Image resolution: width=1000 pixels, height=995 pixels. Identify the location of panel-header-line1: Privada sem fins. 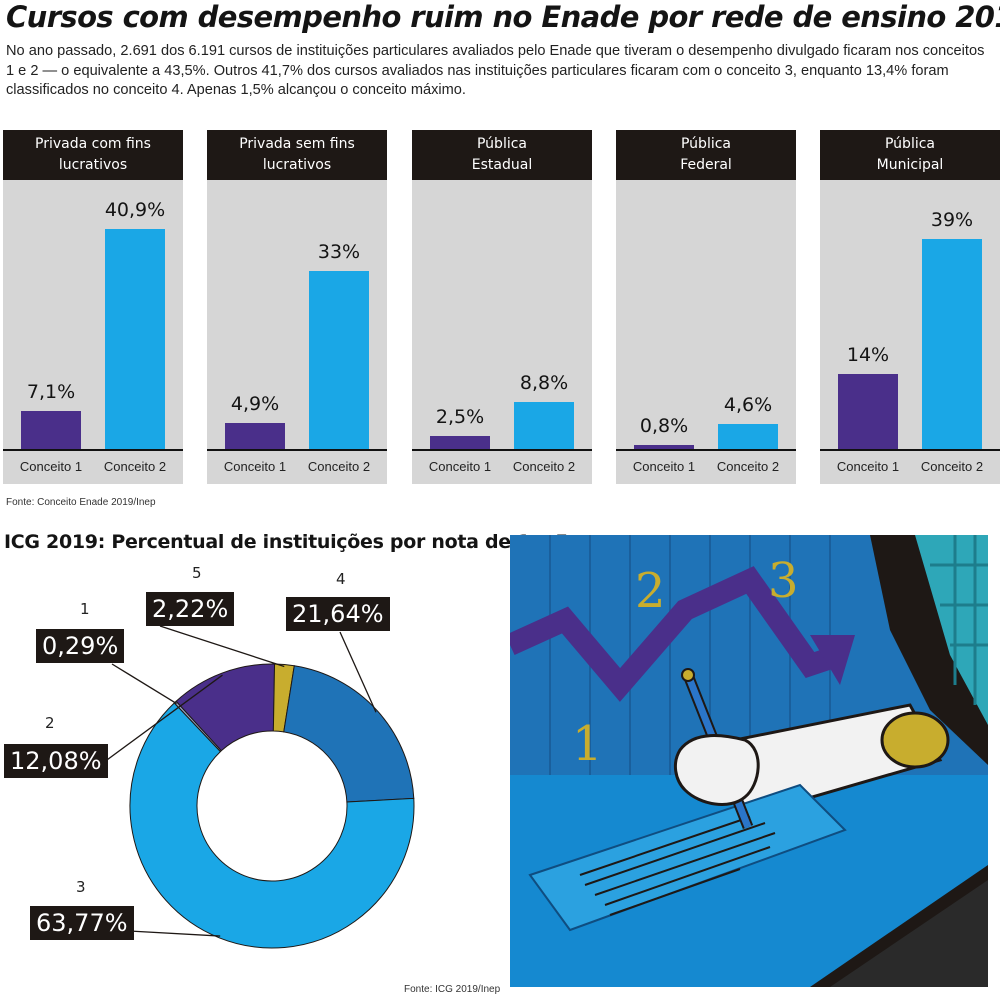
(297, 144).